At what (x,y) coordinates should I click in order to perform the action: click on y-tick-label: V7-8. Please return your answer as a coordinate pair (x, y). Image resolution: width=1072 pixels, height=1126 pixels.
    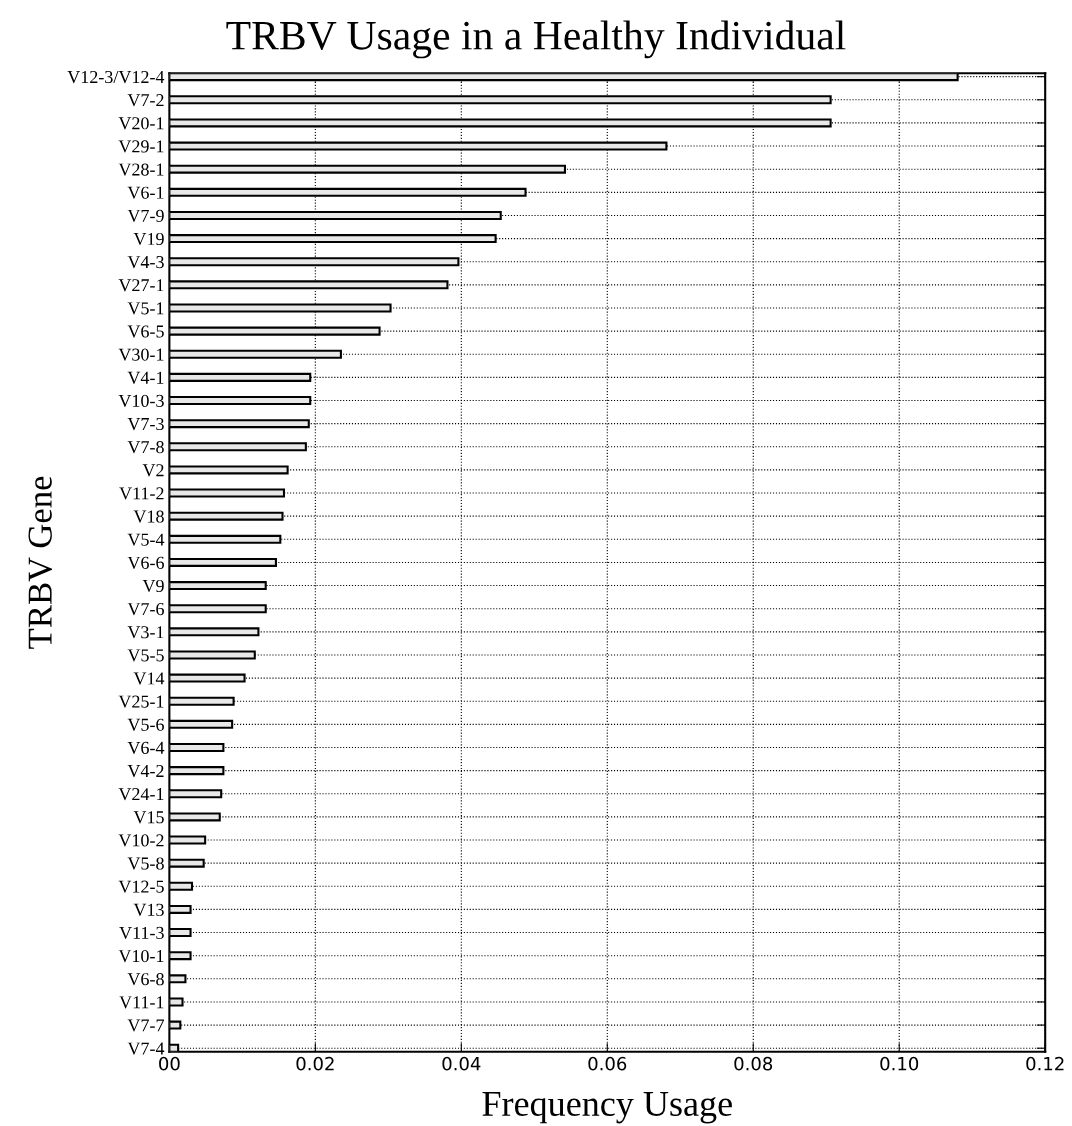
    Looking at the image, I should click on (145, 447).